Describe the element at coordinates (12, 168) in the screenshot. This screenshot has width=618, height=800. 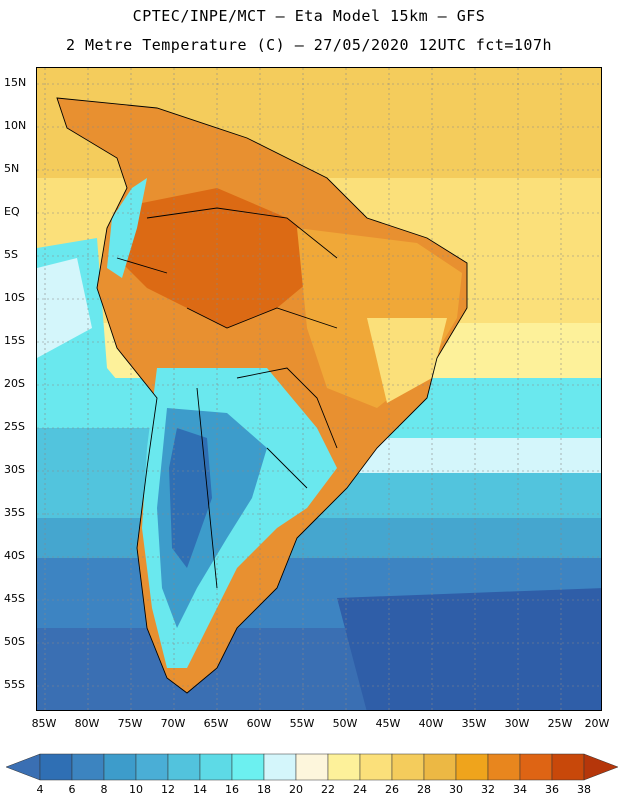
I see `lat-label: 5N` at that location.